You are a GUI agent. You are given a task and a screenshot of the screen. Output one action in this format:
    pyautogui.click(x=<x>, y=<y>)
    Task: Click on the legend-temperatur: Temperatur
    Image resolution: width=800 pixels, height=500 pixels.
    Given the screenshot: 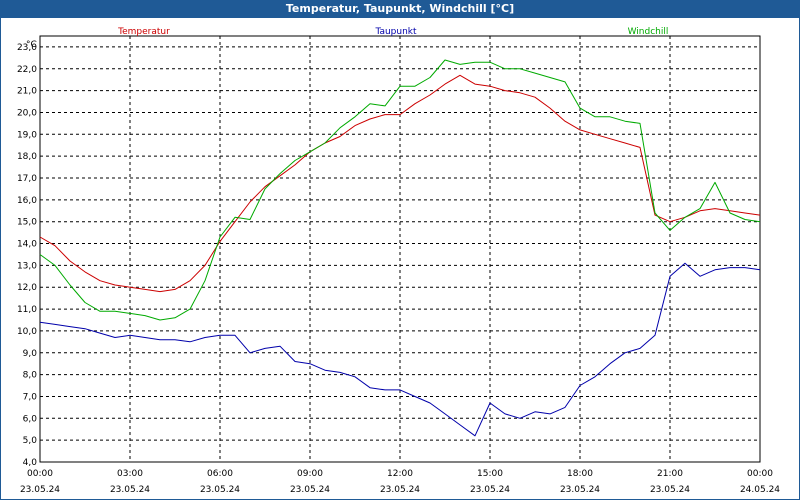 What is the action you would take?
    pyautogui.click(x=143, y=32)
    